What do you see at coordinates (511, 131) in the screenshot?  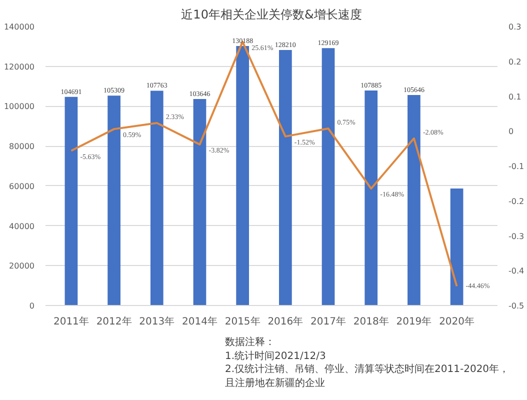 I see `y2-tick-label: 0` at bounding box center [511, 131].